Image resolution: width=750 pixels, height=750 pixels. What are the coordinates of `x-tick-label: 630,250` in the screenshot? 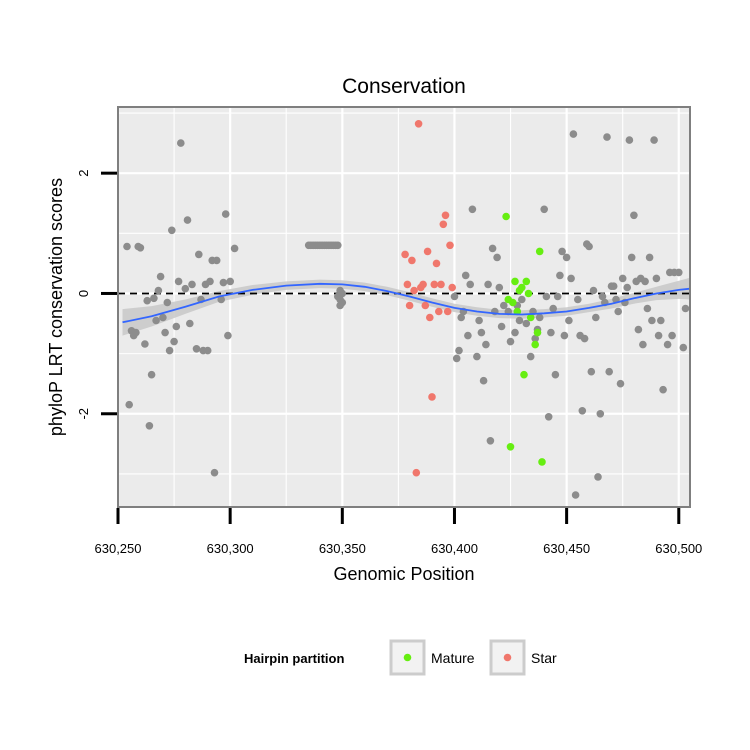 It's located at (118, 548).